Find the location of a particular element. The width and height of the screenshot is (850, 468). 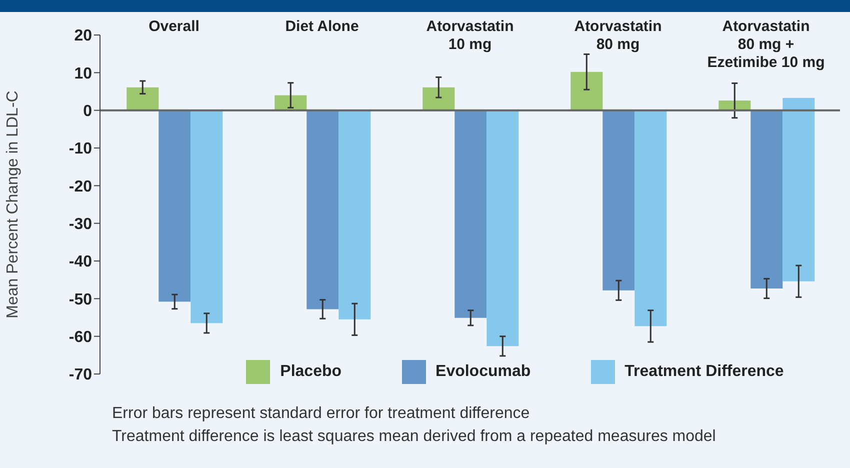

x-tick-label: Diet Alone is located at coordinates (322, 26).